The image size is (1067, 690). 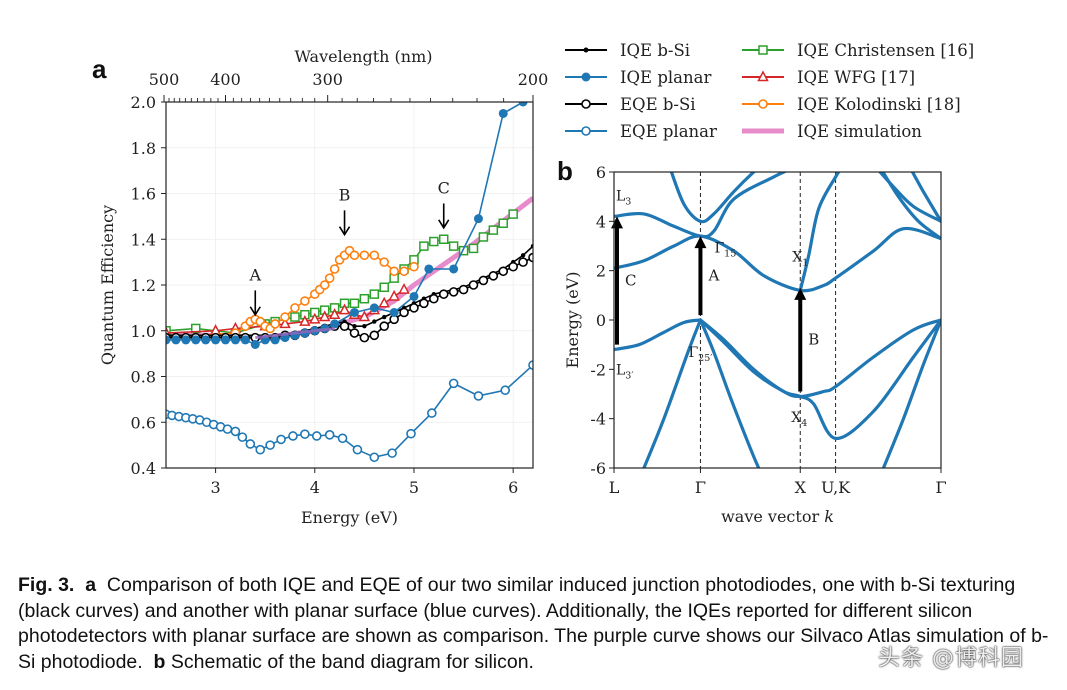 I want to click on series-eqe-b-si, so click(x=349, y=297).